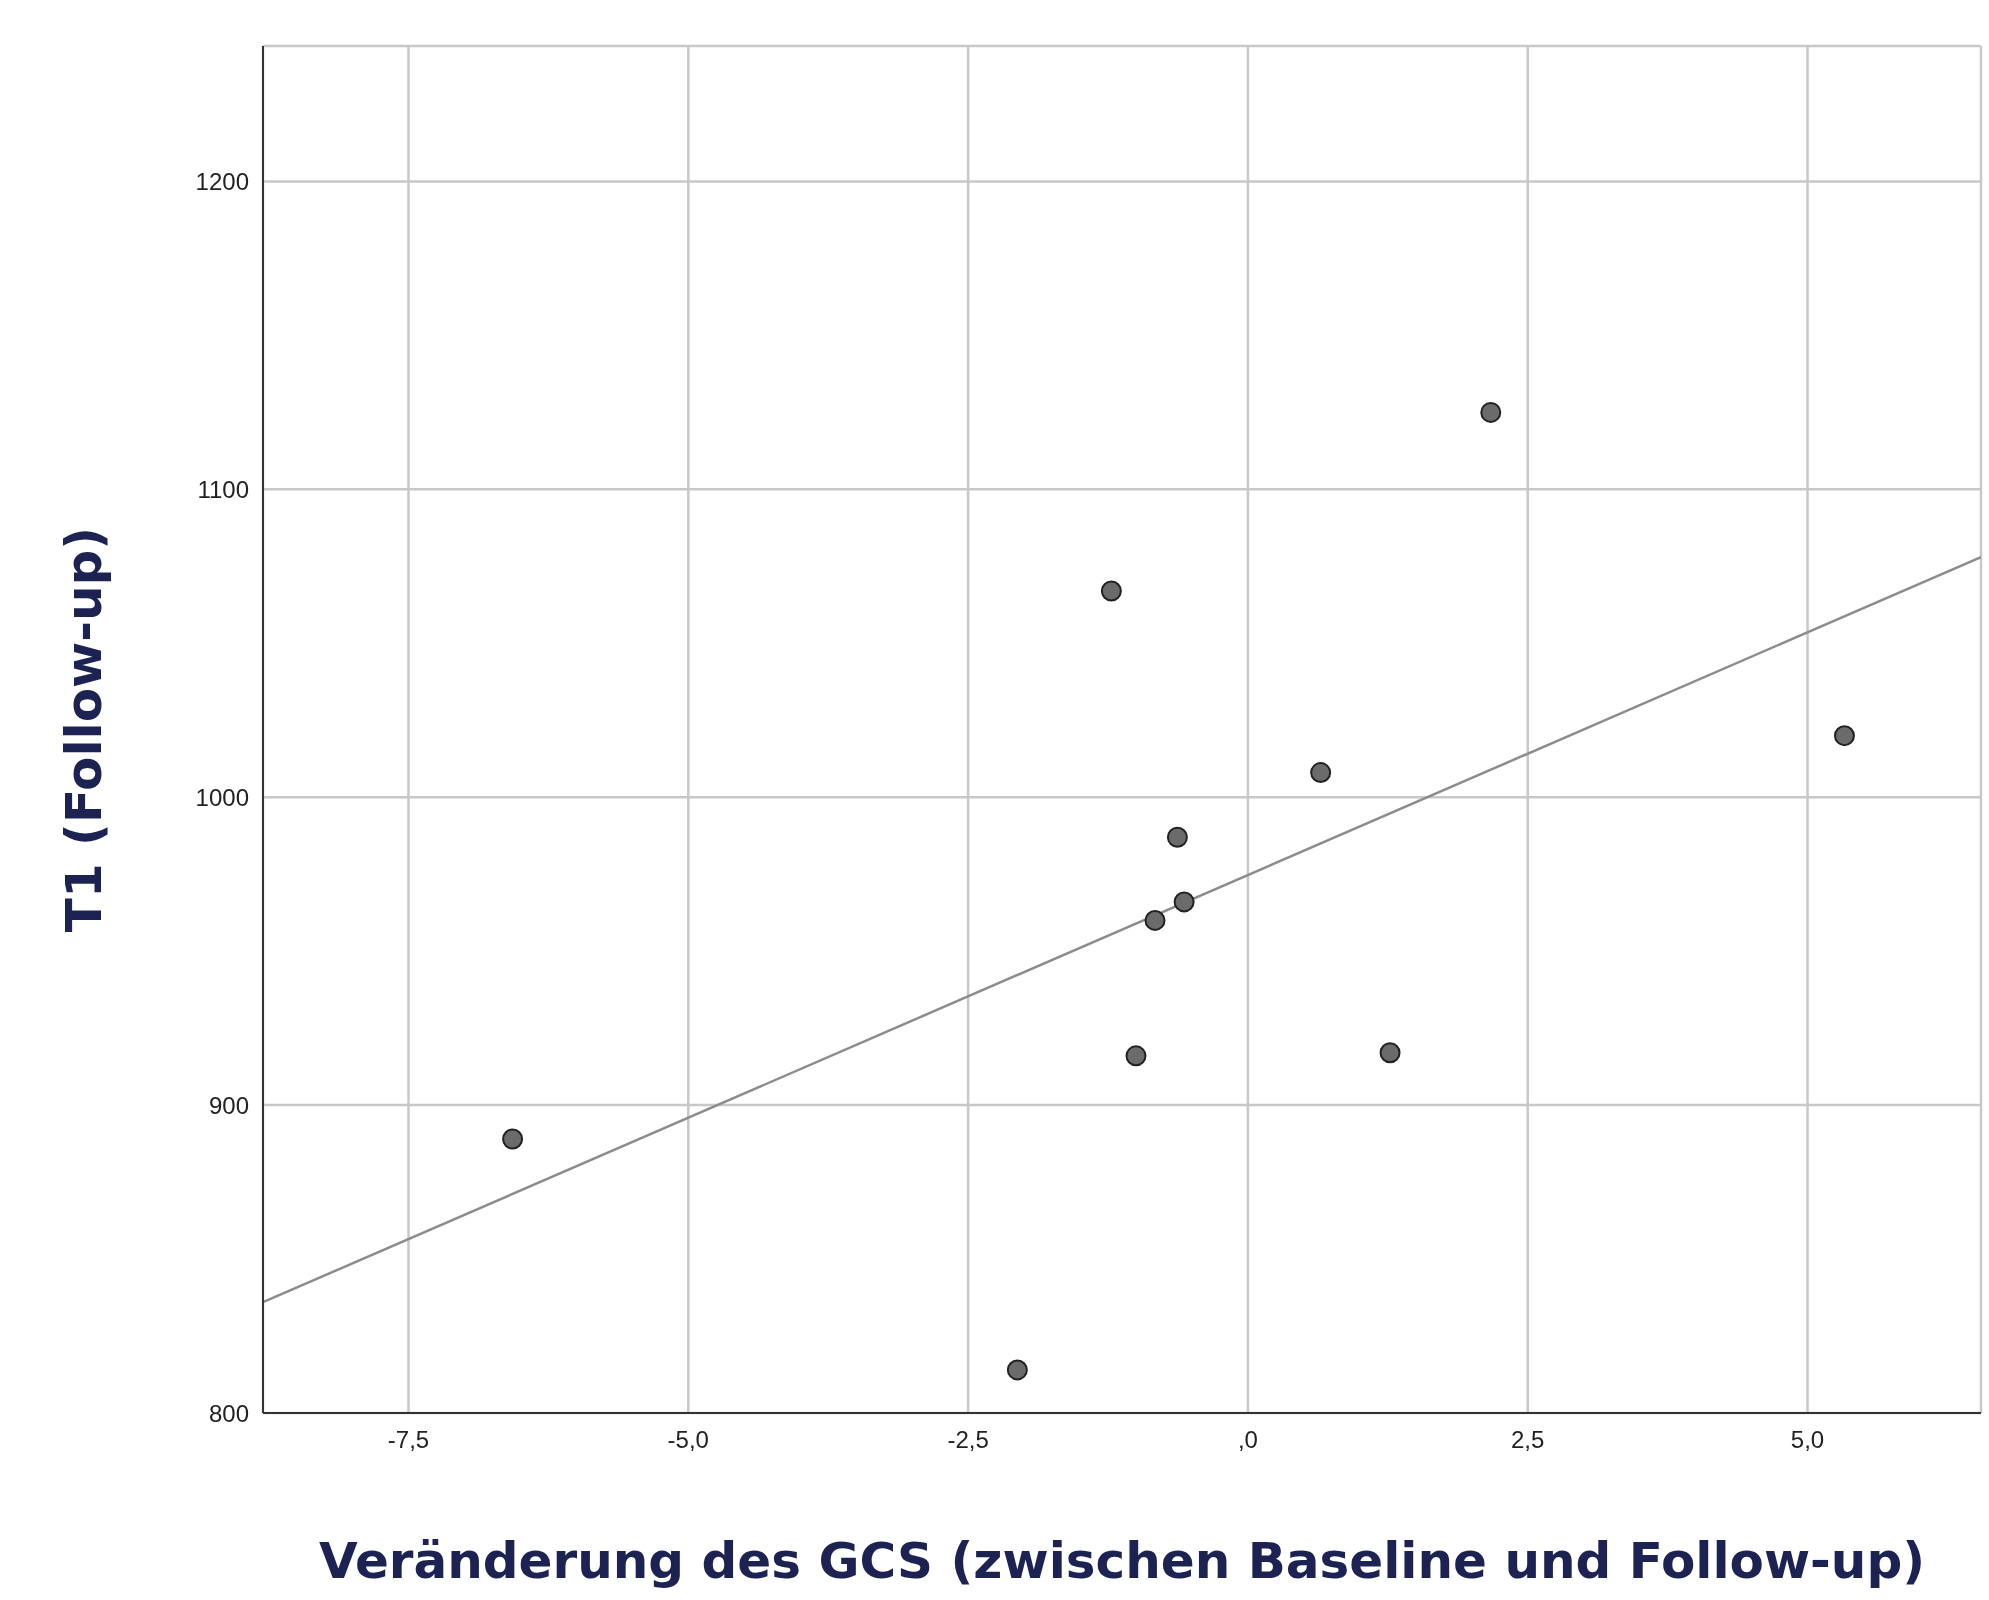 The height and width of the screenshot is (1600, 1989). What do you see at coordinates (228, 1105) in the screenshot?
I see `y-tick-label: 900` at bounding box center [228, 1105].